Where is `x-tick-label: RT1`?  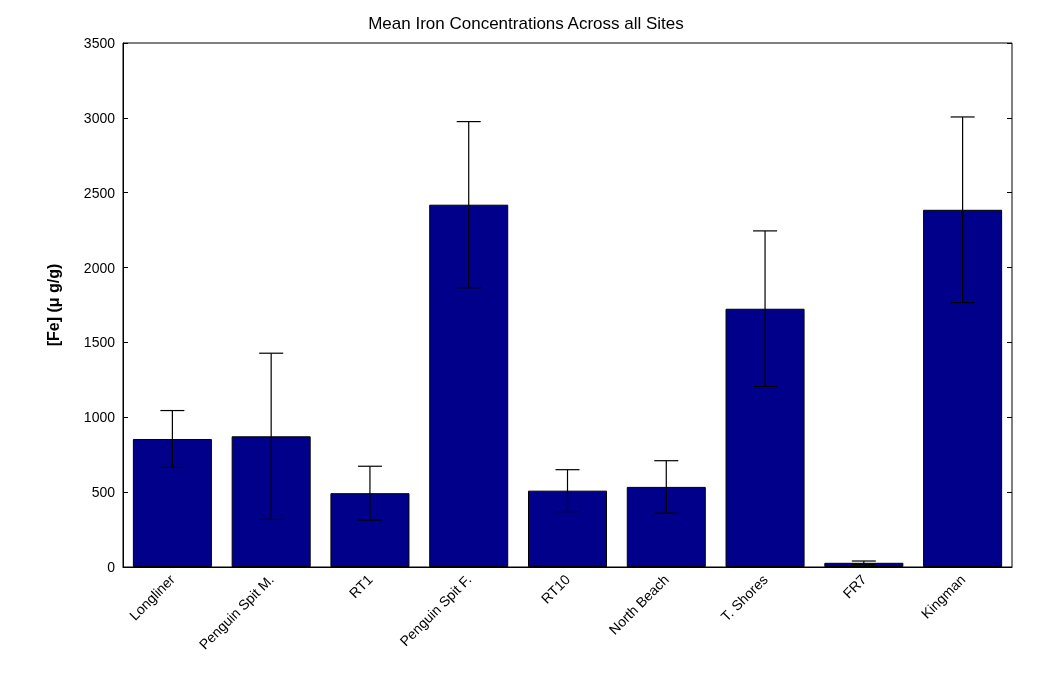
x-tick-label: RT1 is located at coordinates (360, 586).